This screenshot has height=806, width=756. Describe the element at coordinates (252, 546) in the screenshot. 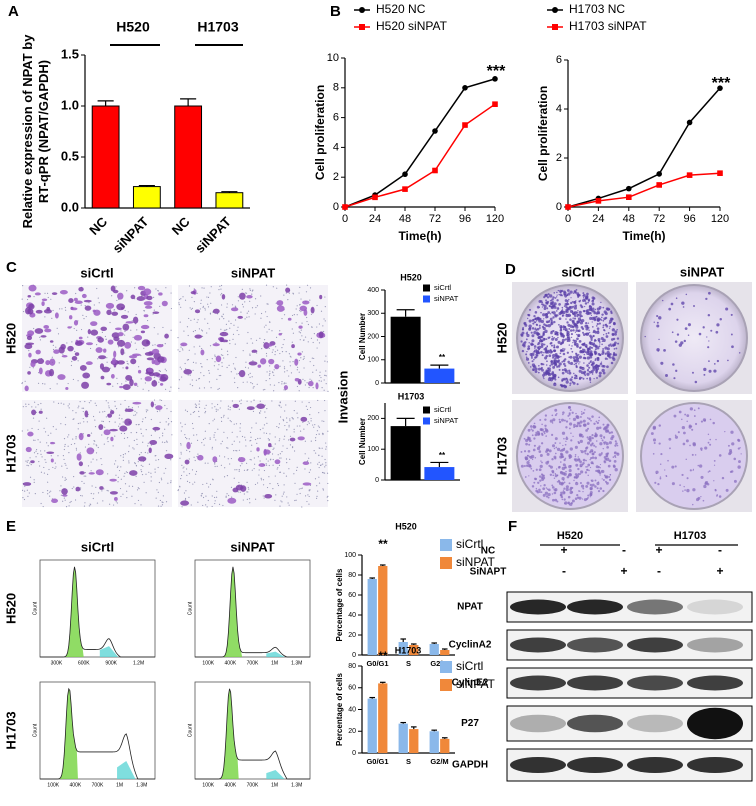

I see `column-label: siNPAT` at that location.